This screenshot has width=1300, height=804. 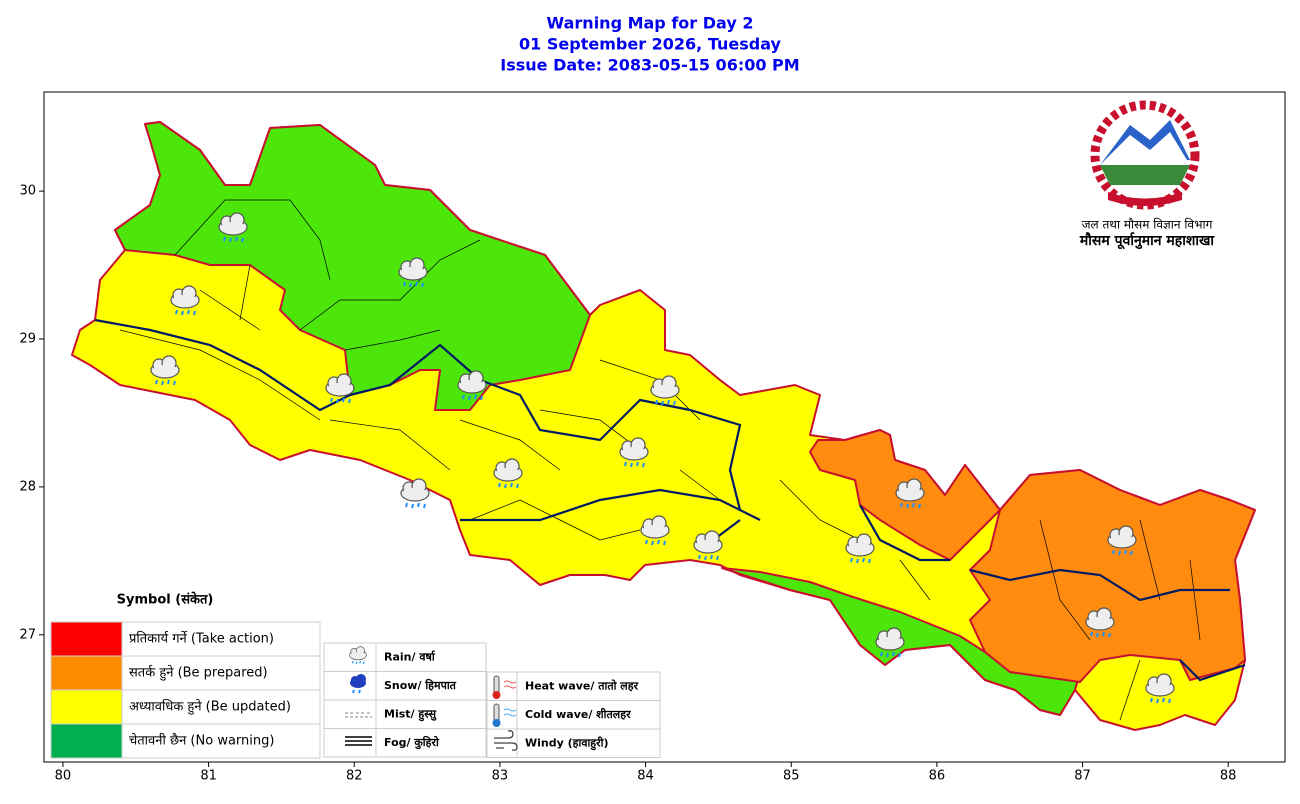 What do you see at coordinates (63, 776) in the screenshot?
I see `x-tick-label: 80` at bounding box center [63, 776].